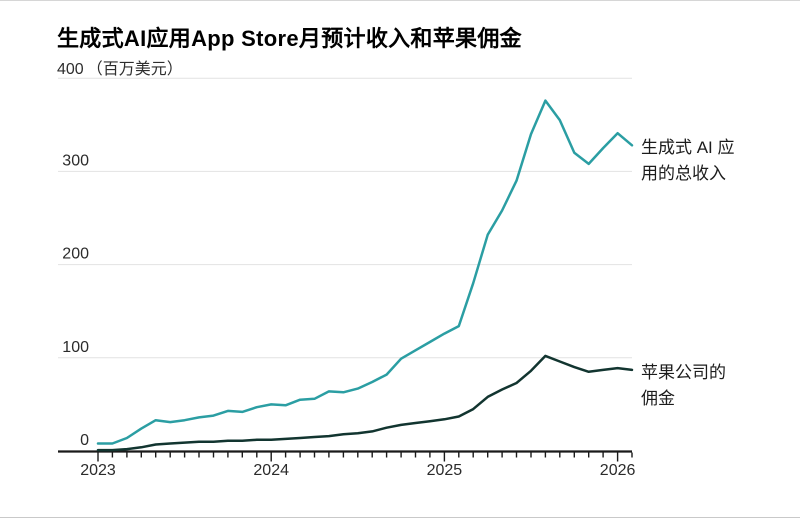 Image resolution: width=800 pixels, height=518 pixels. I want to click on y-tick-label-400: 400, so click(70, 69).